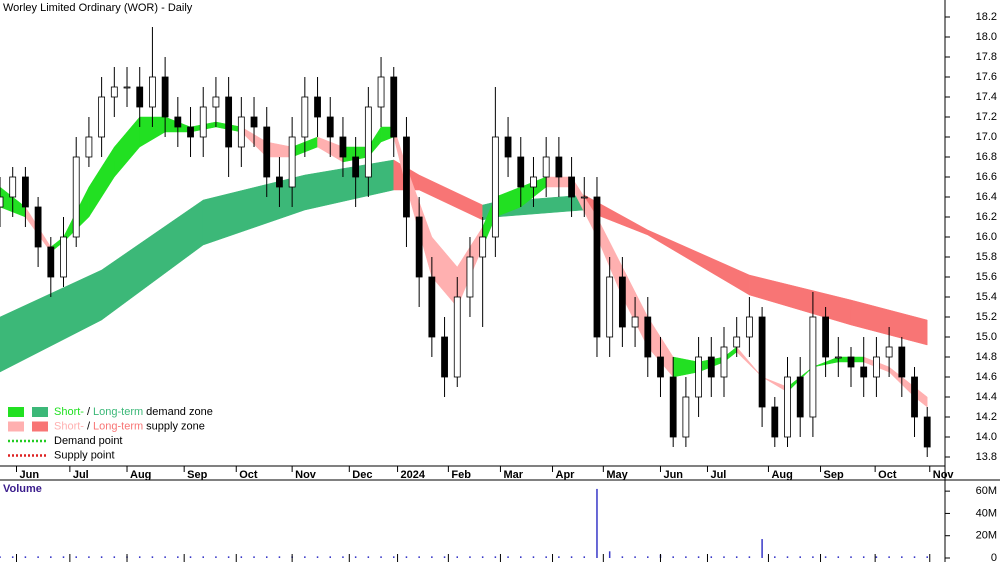  What do you see at coordinates (129, 426) in the screenshot?
I see `legend-label: Short- / Long-term supply zone` at bounding box center [129, 426].